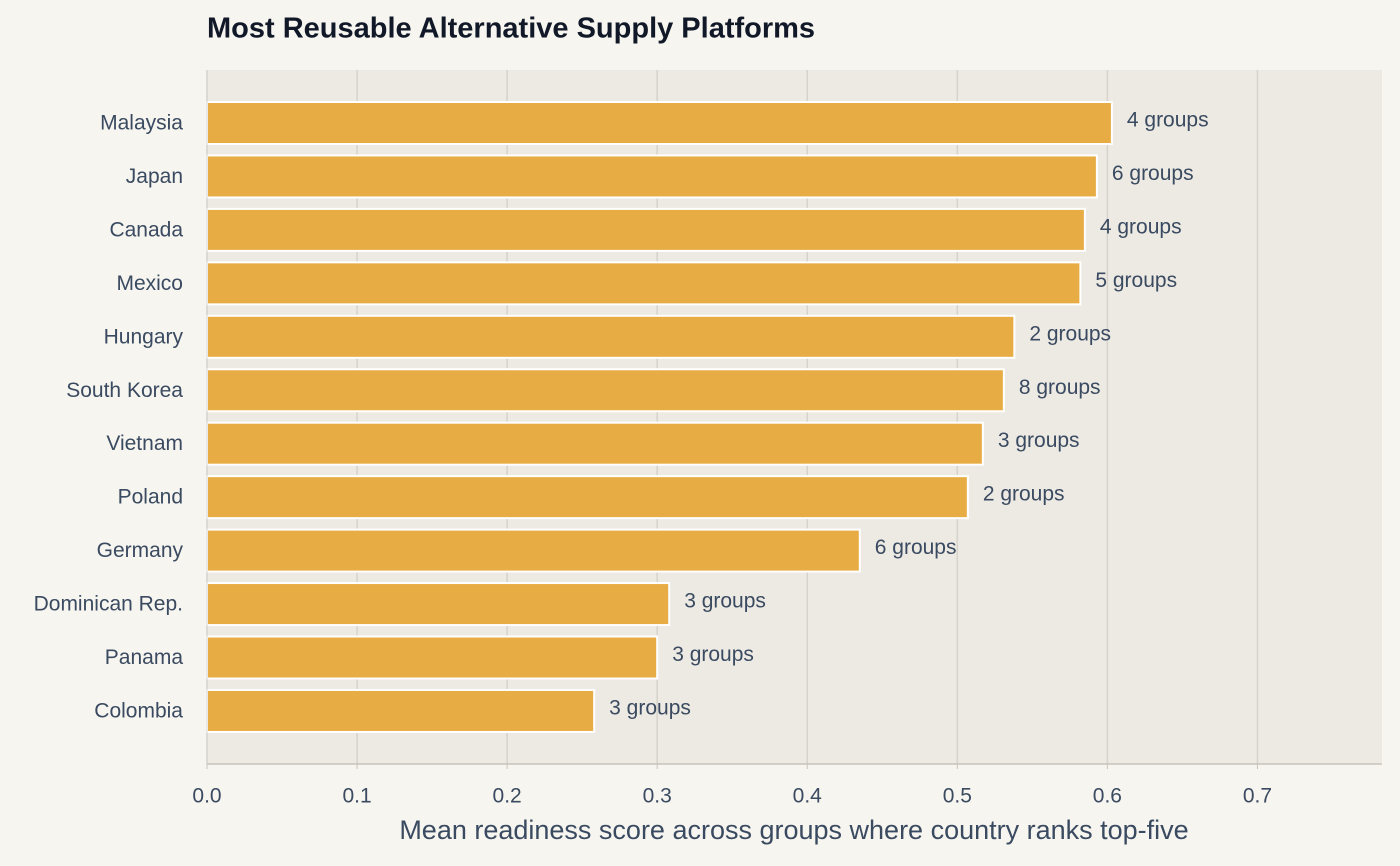 This screenshot has height=866, width=1400. Describe the element at coordinates (1107, 796) in the screenshot. I see `x-tick-label: 0.6` at that location.